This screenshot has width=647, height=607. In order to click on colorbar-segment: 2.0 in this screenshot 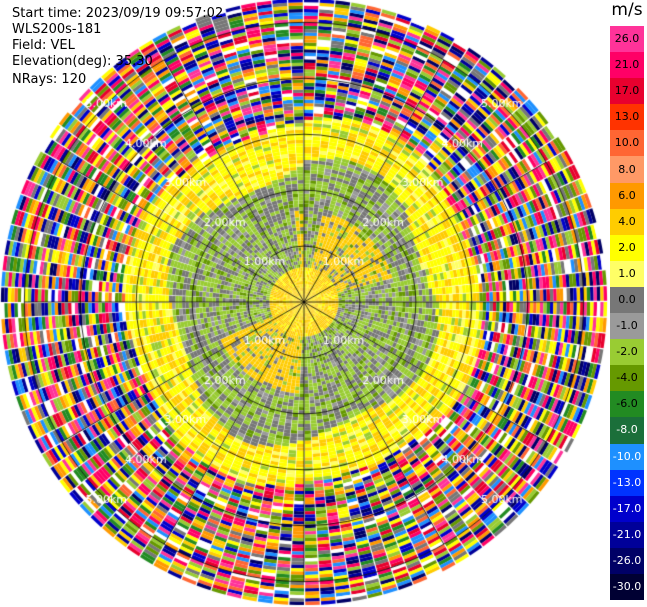, I will do `click(627, 247)`.